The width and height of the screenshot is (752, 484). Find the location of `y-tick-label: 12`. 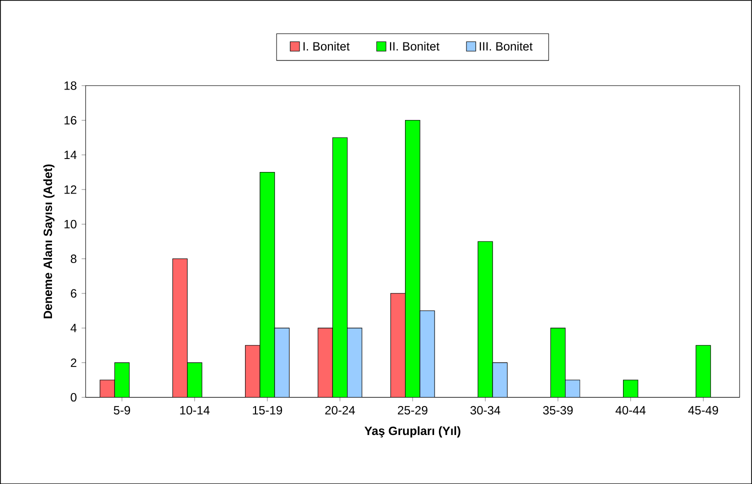

y-tick-label: 12 is located at coordinates (70, 189).